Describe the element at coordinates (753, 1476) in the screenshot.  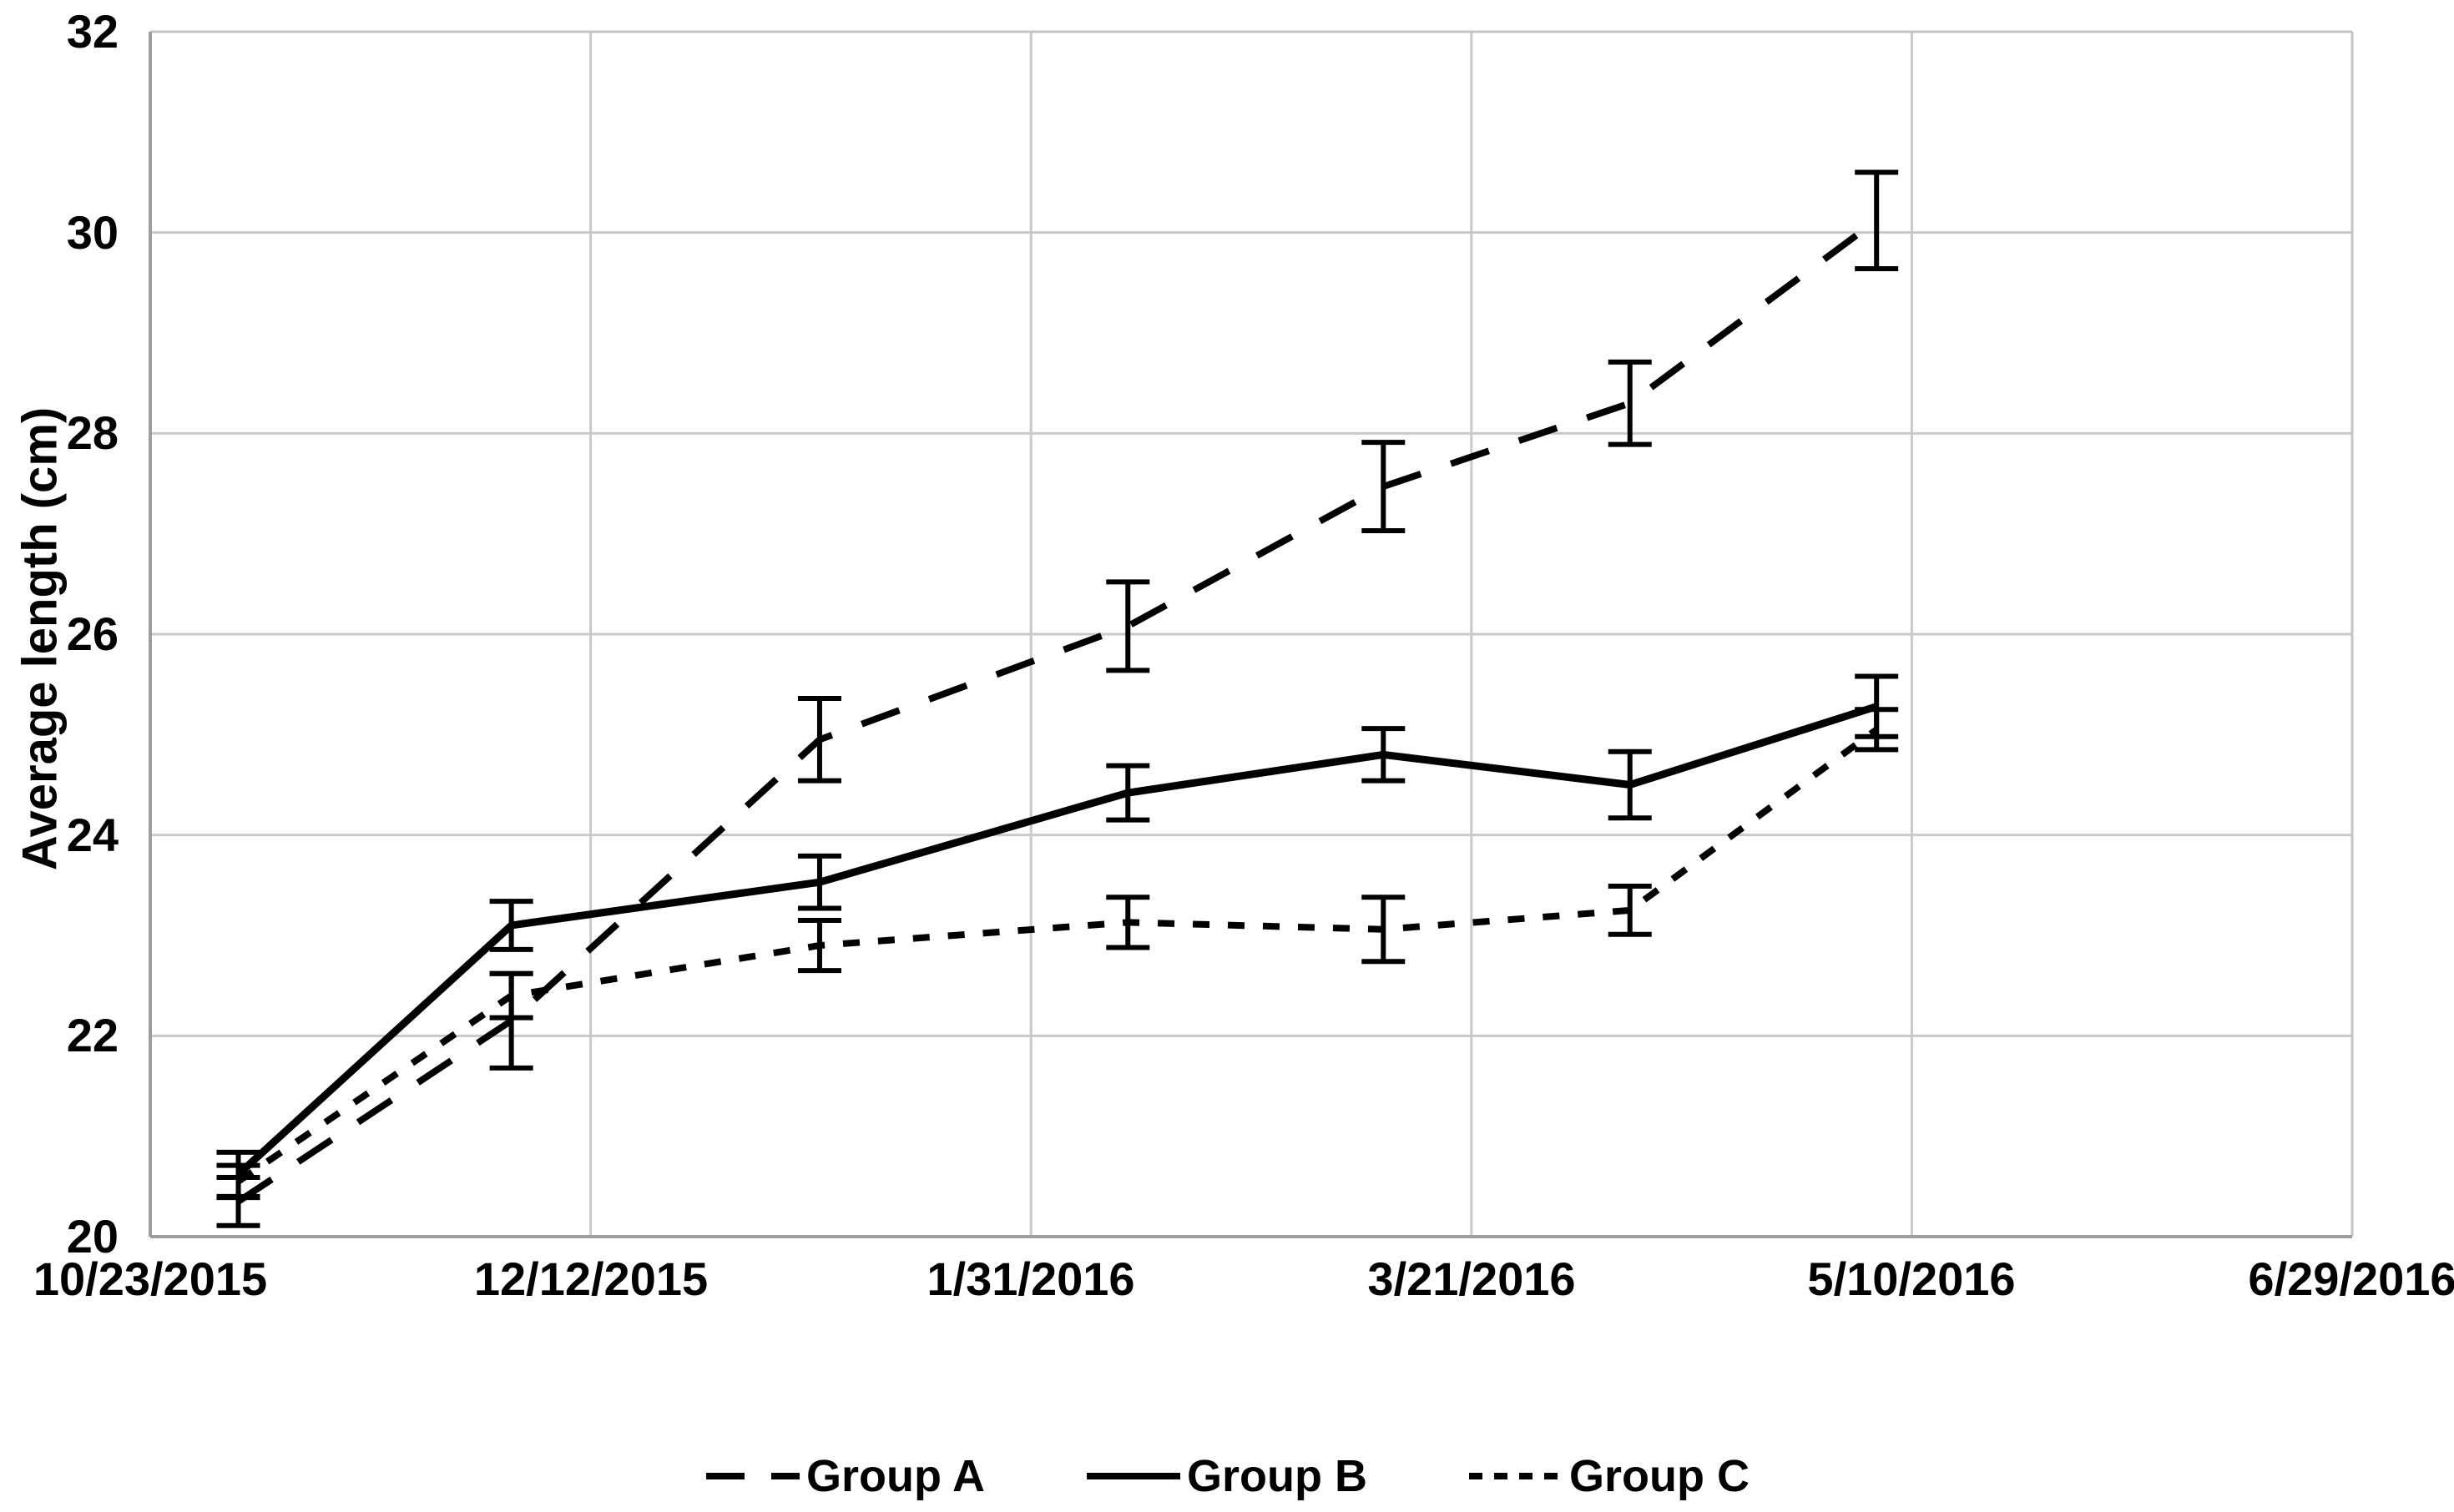
I see `long-dash-line-sample-icon` at that location.